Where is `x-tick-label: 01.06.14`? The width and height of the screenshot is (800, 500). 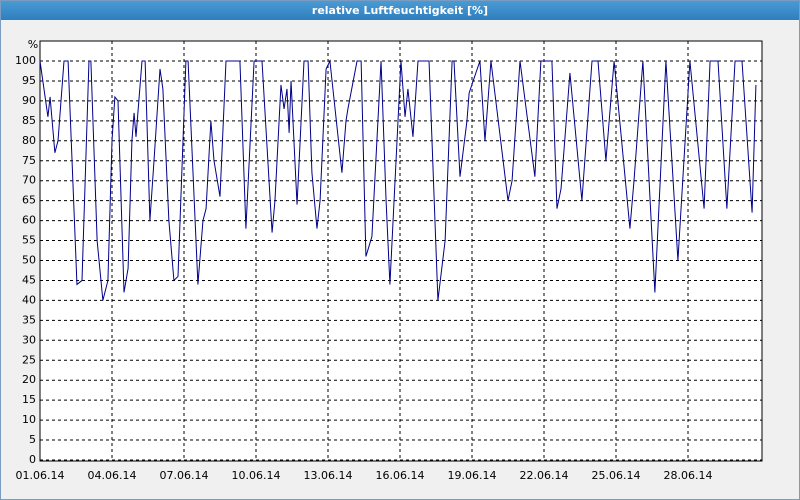 x-tick-label: 01.06.14 is located at coordinates (40, 475).